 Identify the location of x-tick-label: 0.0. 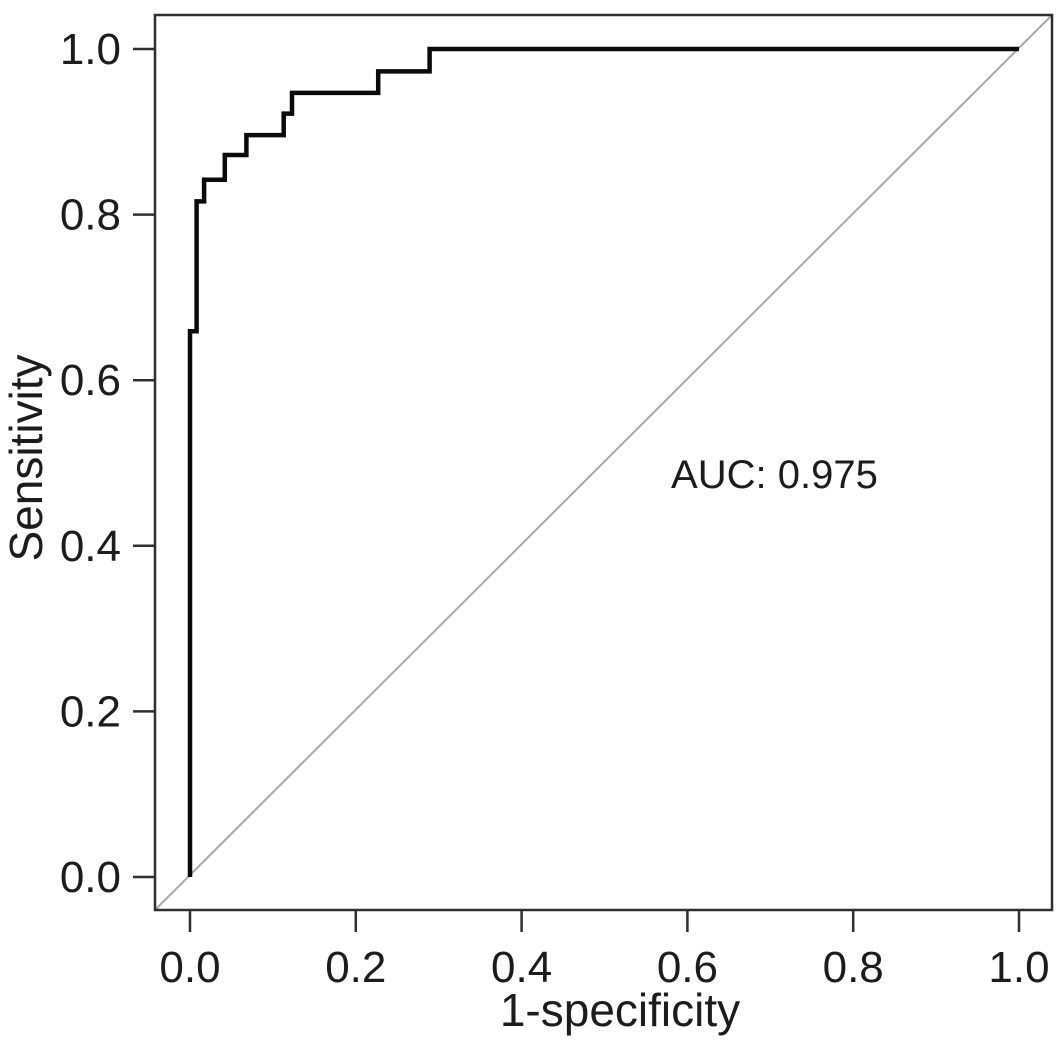
(189, 967).